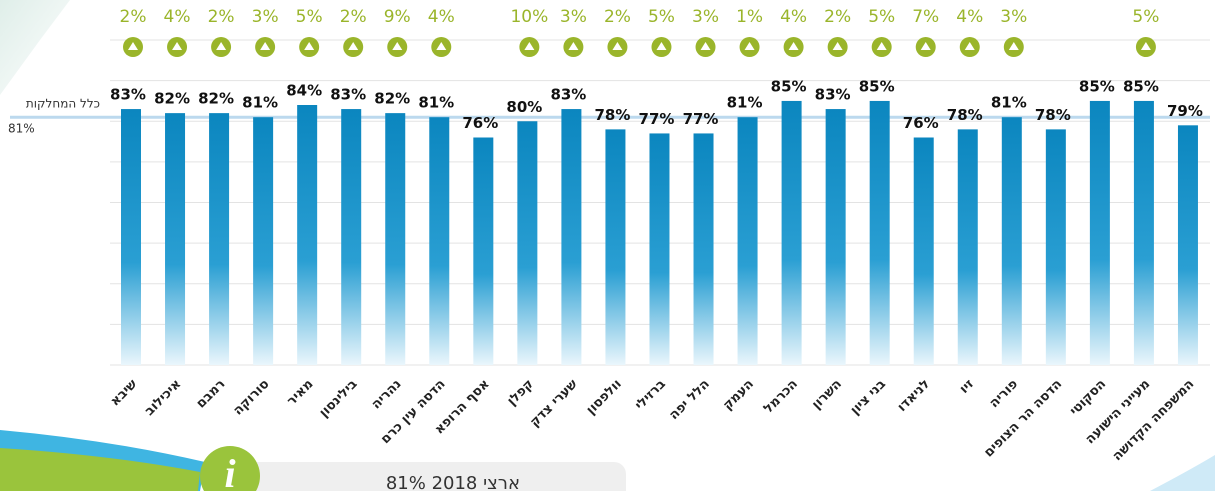 Image resolution: width=1215 pixels, height=491 pixels. What do you see at coordinates (300, 393) in the screenshot?
I see `x-tick-label: מאיר` at bounding box center [300, 393].